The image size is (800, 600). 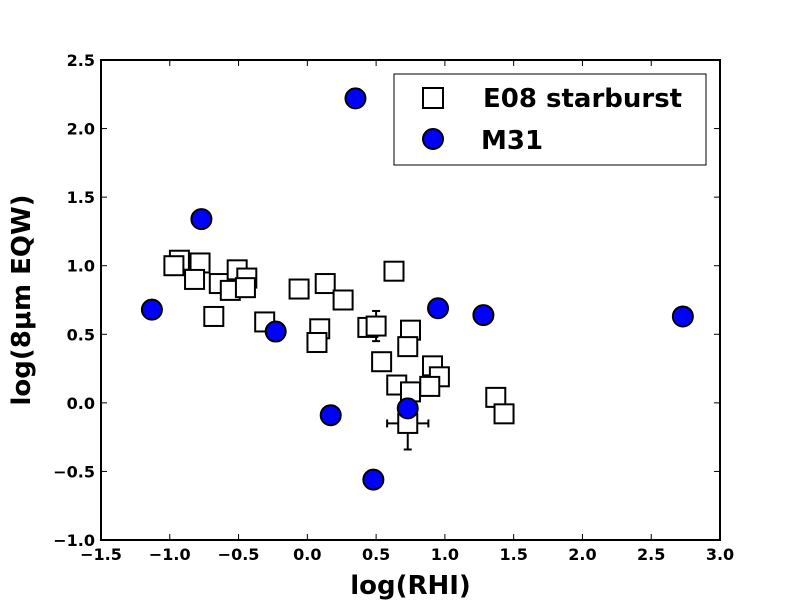 I want to click on y-tick-label: 2.5, so click(x=81, y=60).